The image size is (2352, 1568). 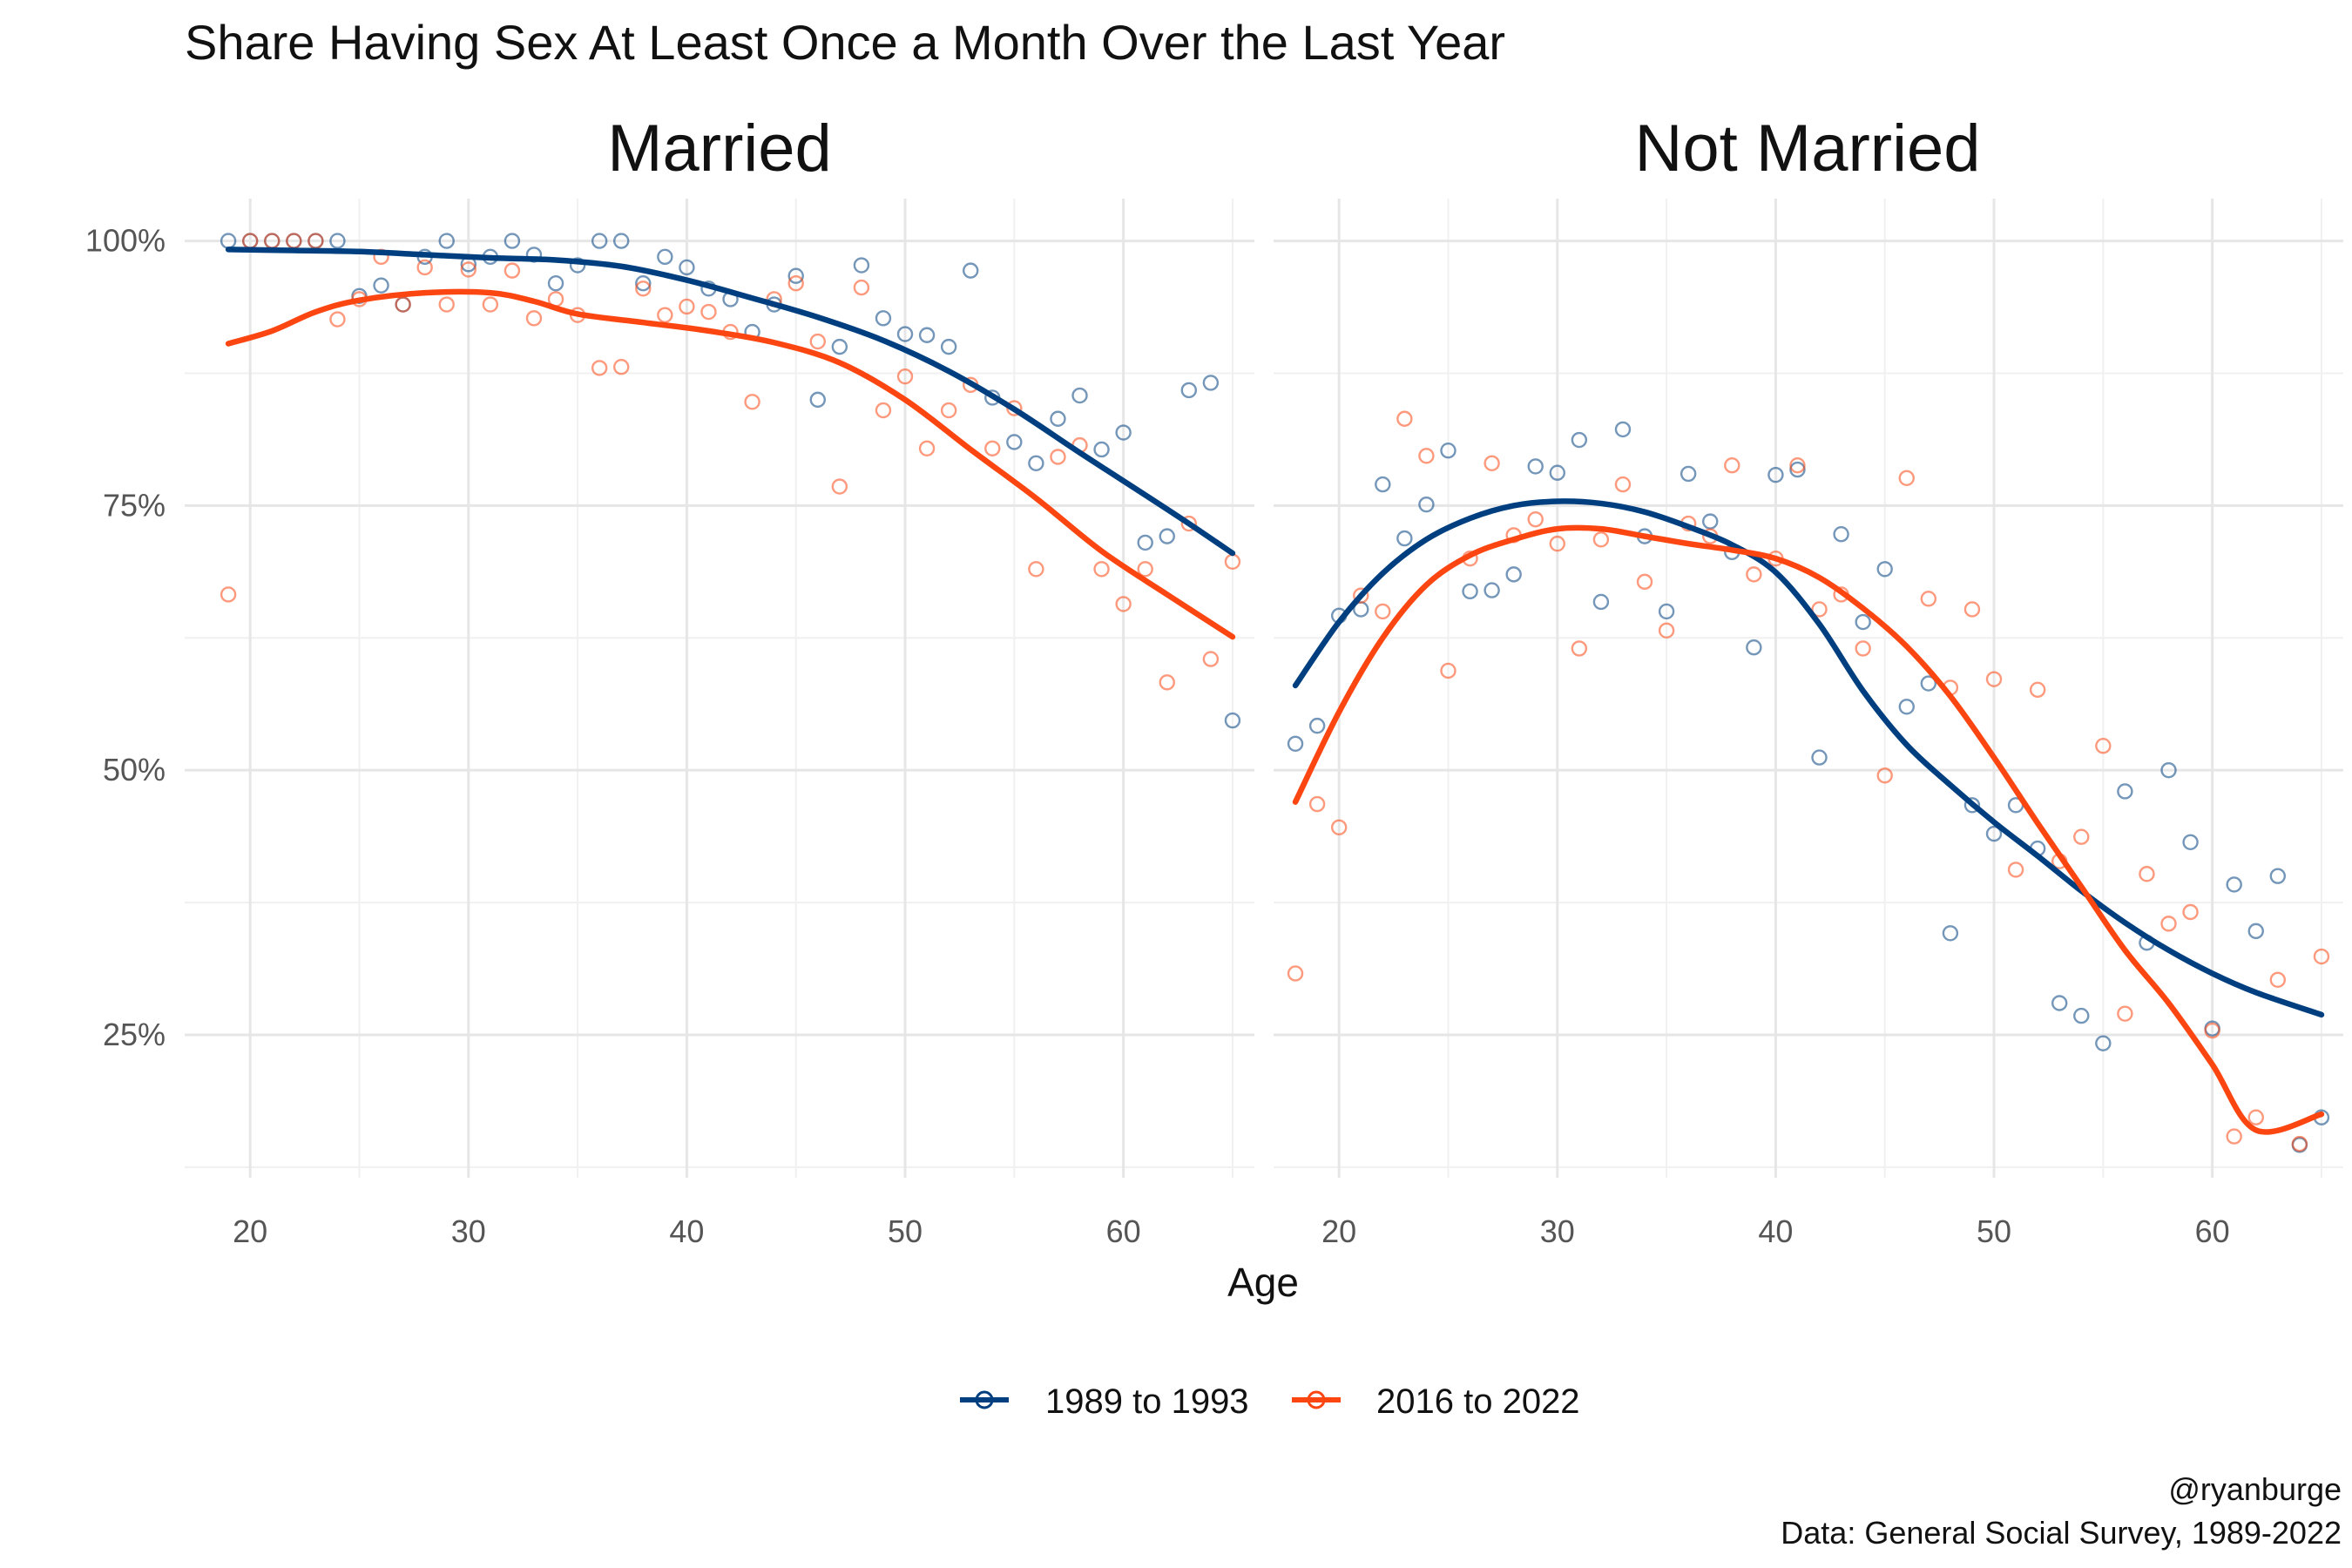 What do you see at coordinates (1775, 1231) in the screenshot?
I see `not-married-x-tick-label: 40` at bounding box center [1775, 1231].